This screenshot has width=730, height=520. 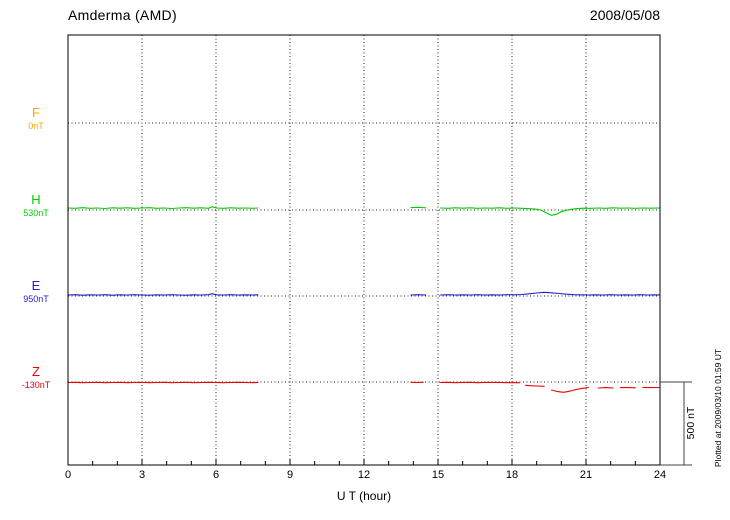 I want to click on date-label: 2008/05/08, so click(x=624, y=15).